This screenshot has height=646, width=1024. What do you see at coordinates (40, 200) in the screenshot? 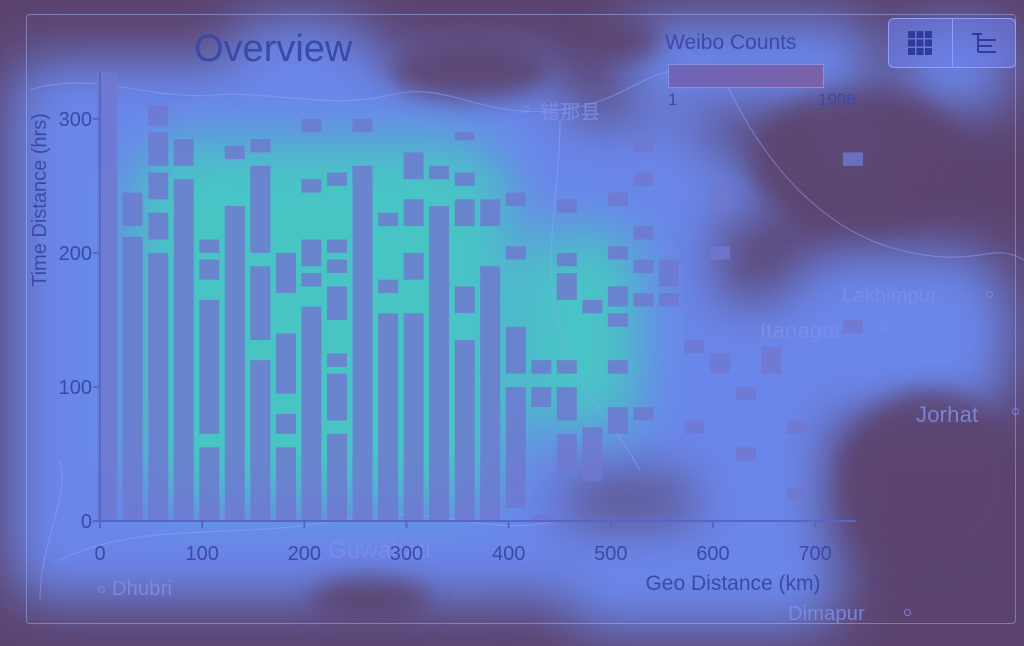
I see `y-axis-label: Time Distance (hrs)` at bounding box center [40, 200].